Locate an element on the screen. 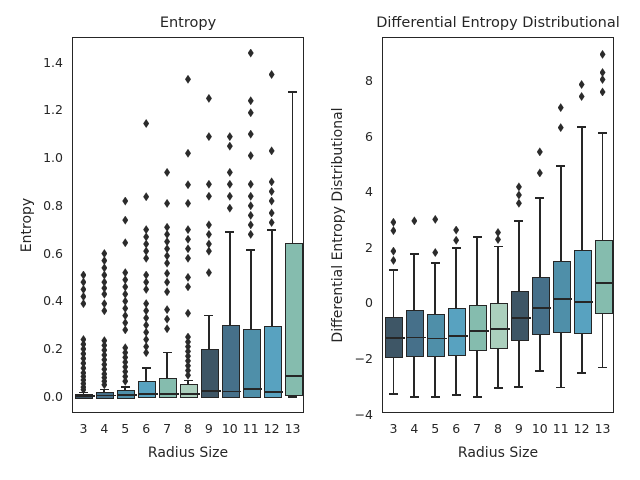 The image size is (640, 480). x-tick-label: 11 is located at coordinates (560, 428).